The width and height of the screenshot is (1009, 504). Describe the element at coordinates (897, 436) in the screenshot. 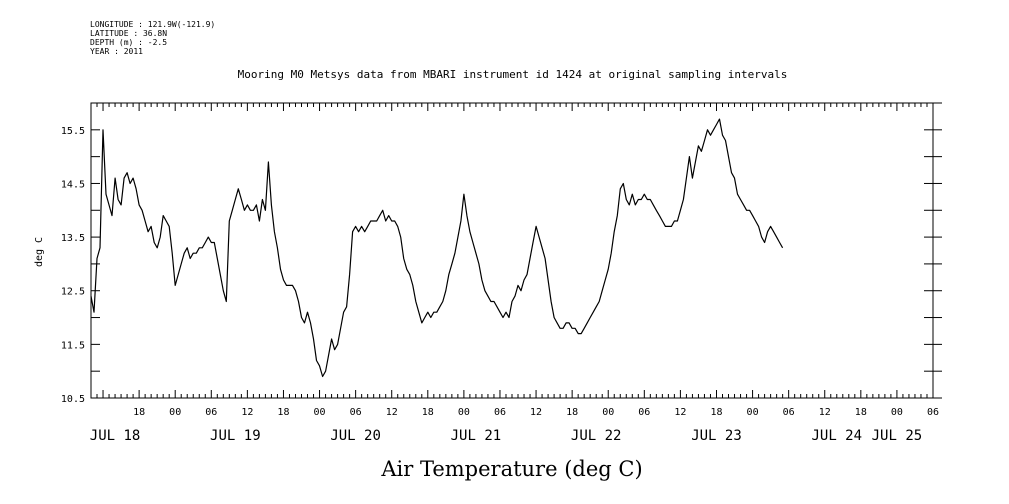

I see `x-day-label: JUL 25` at that location.